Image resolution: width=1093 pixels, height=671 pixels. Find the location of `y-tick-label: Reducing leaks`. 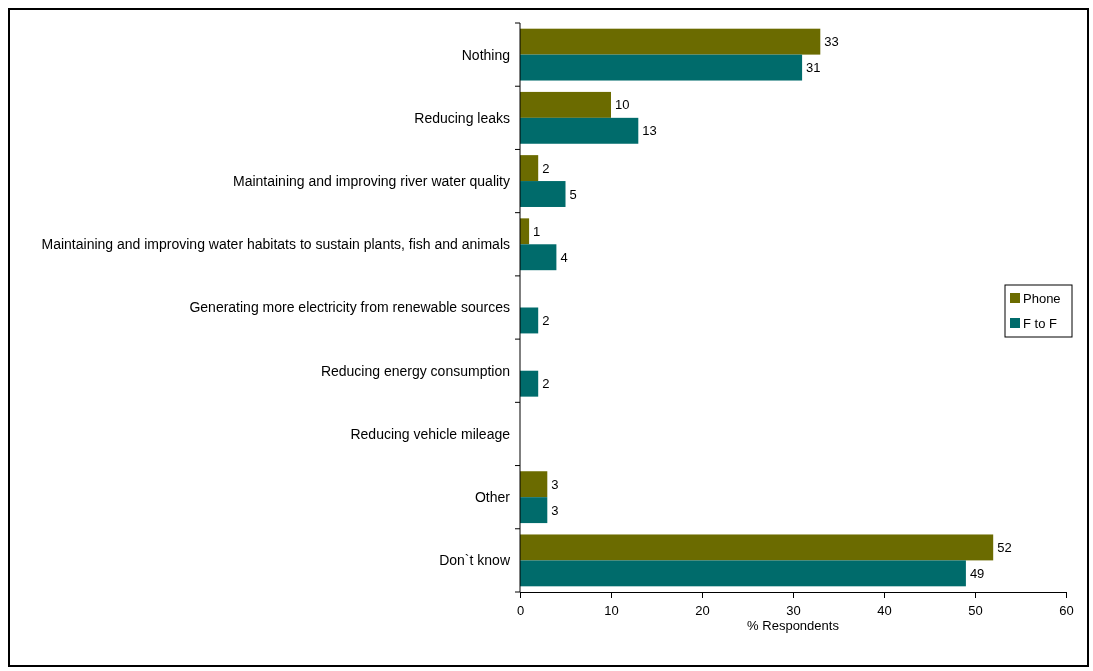

y-tick-label: Reducing leaks is located at coordinates (462, 117).